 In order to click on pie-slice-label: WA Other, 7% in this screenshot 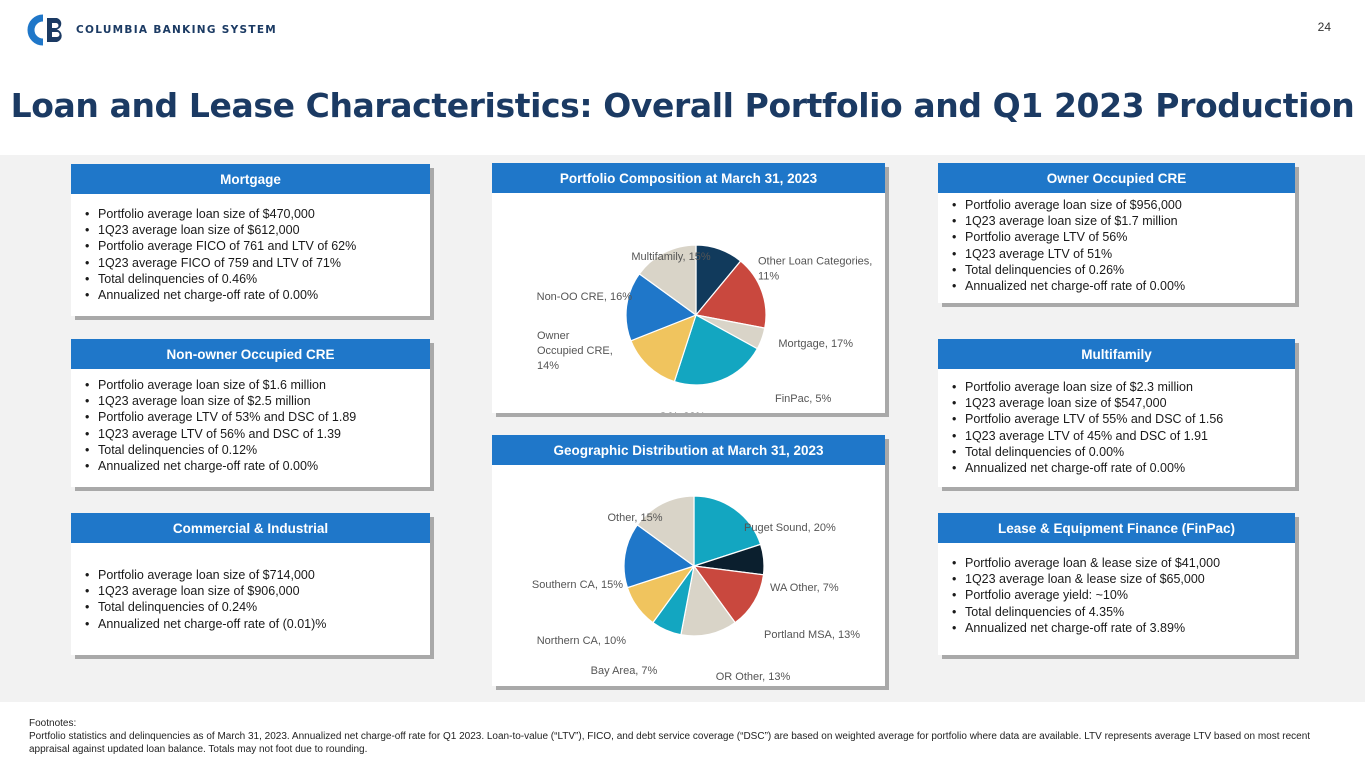, I will do `click(804, 588)`.